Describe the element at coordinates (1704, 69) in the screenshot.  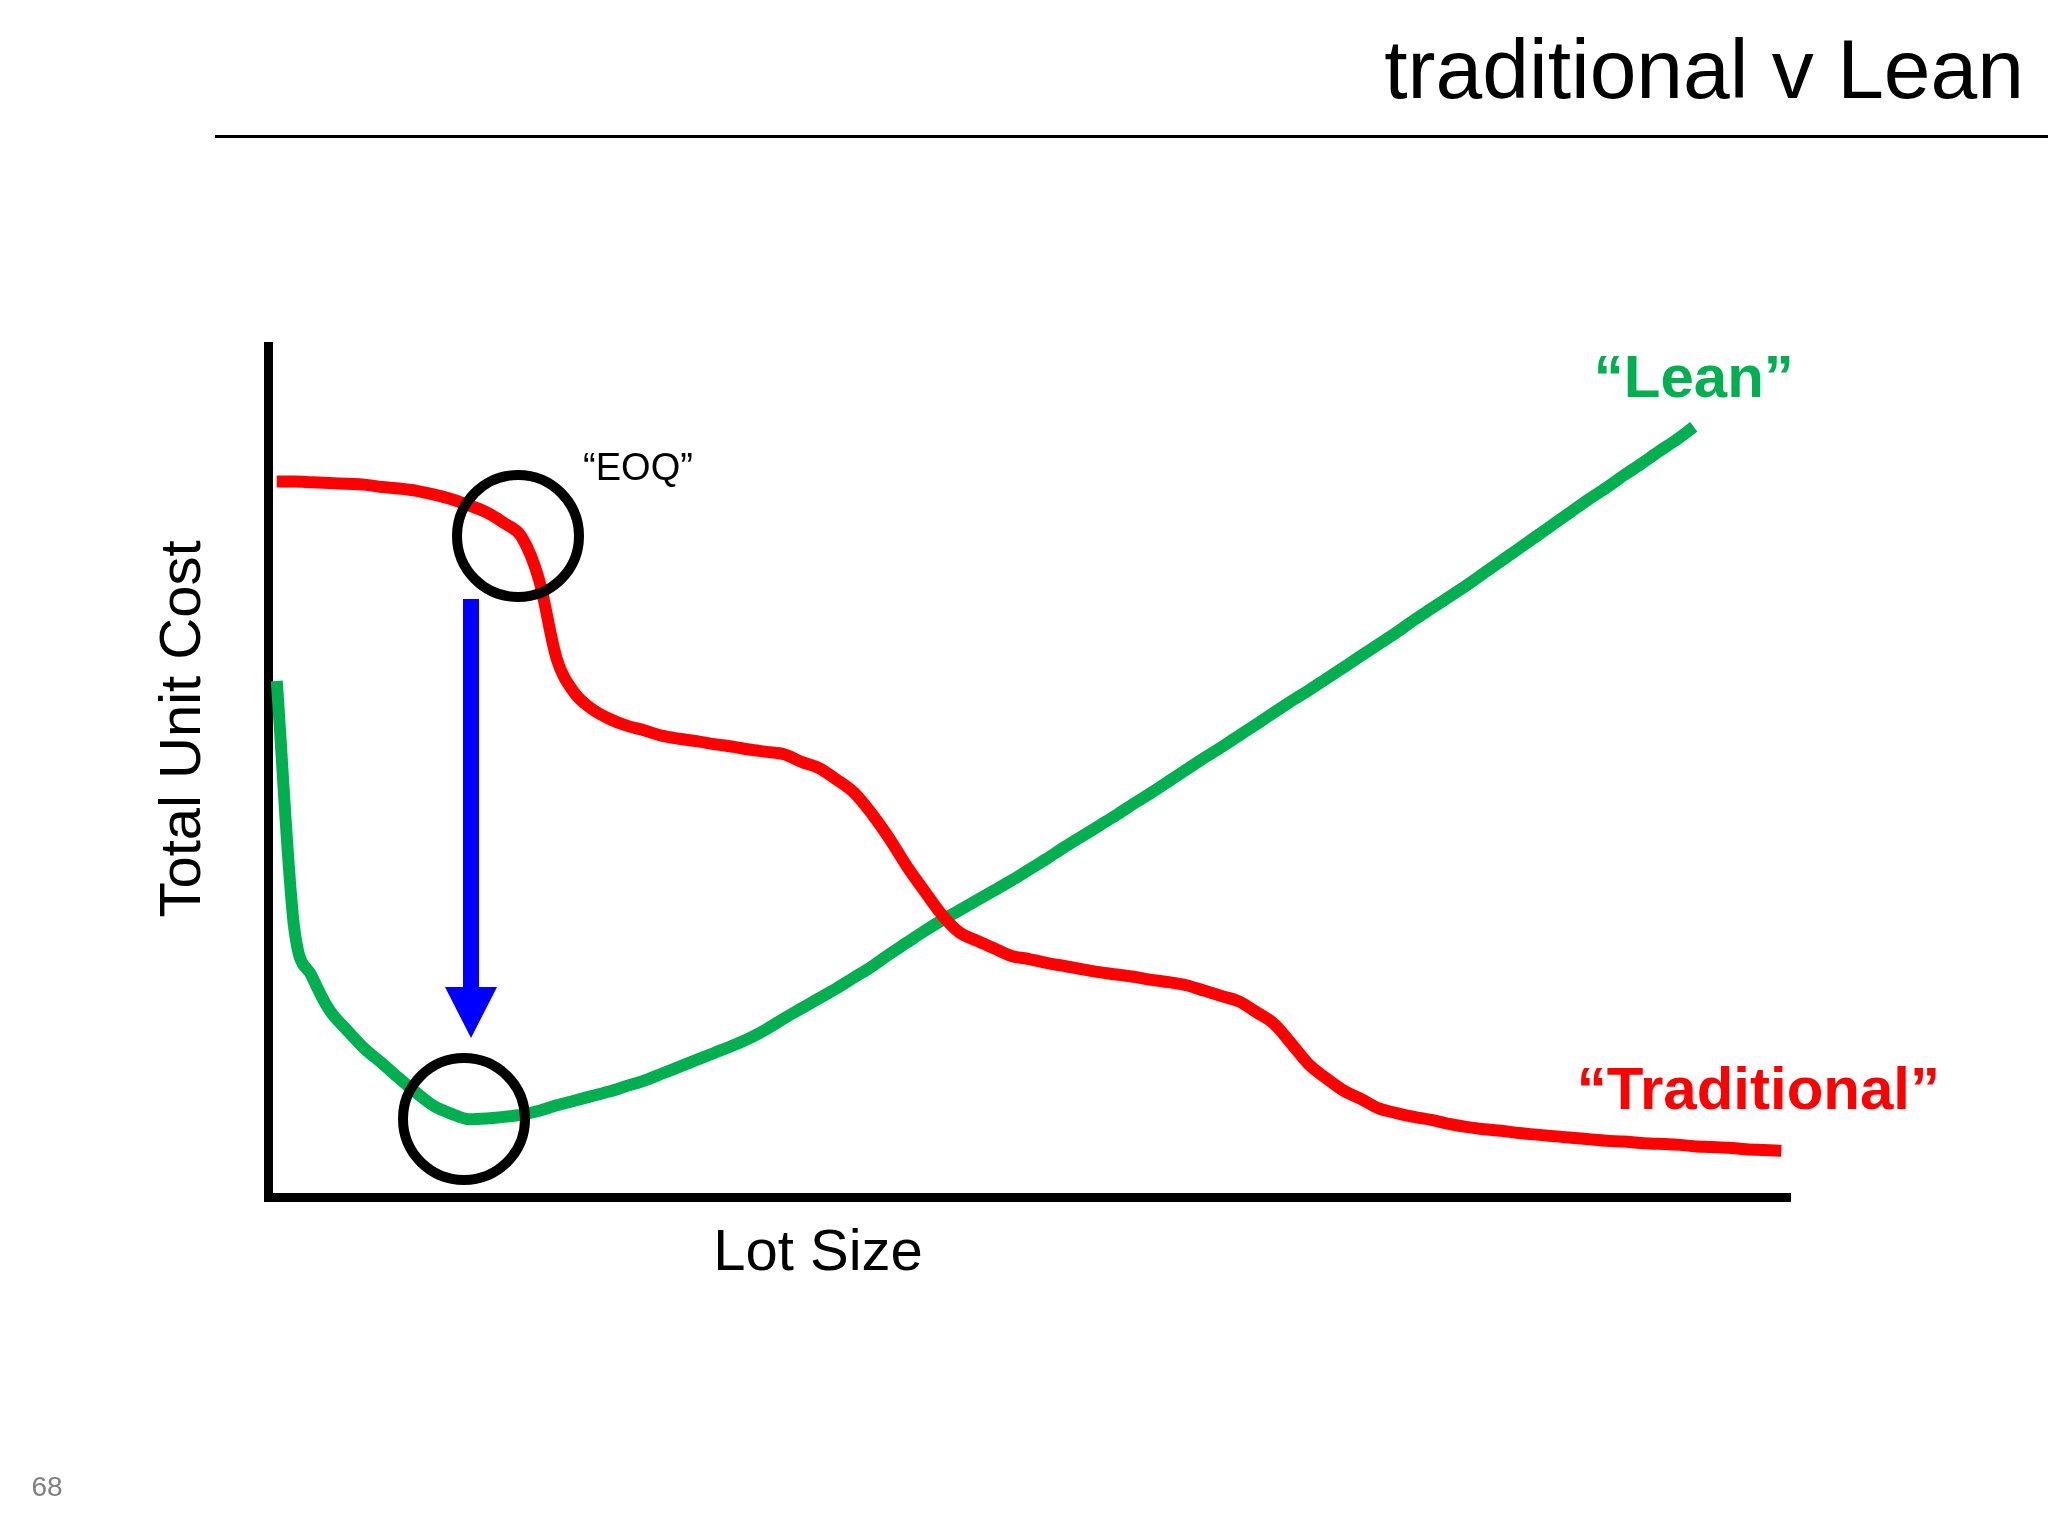
I see `chart-title: traditional v Lean` at that location.